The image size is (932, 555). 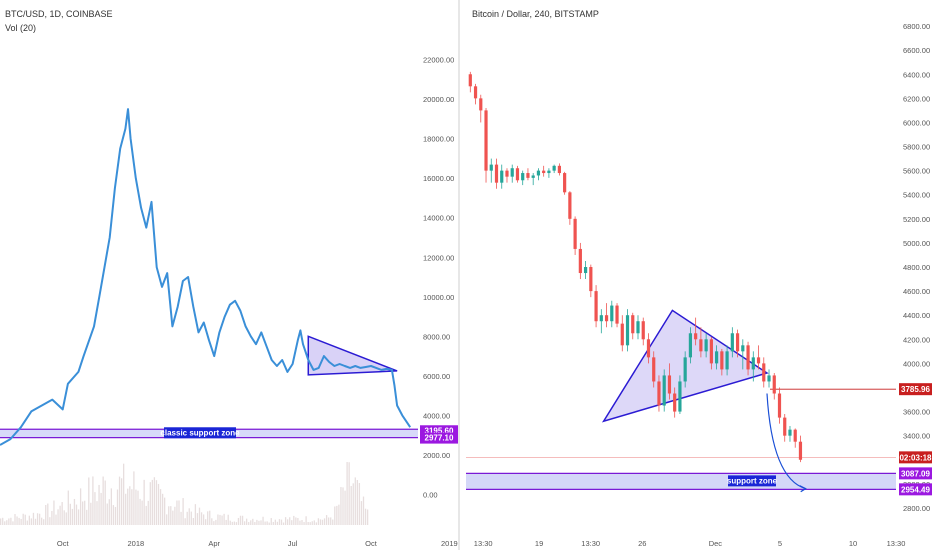 I want to click on right-x-tick-label: Dec, so click(x=716, y=543).